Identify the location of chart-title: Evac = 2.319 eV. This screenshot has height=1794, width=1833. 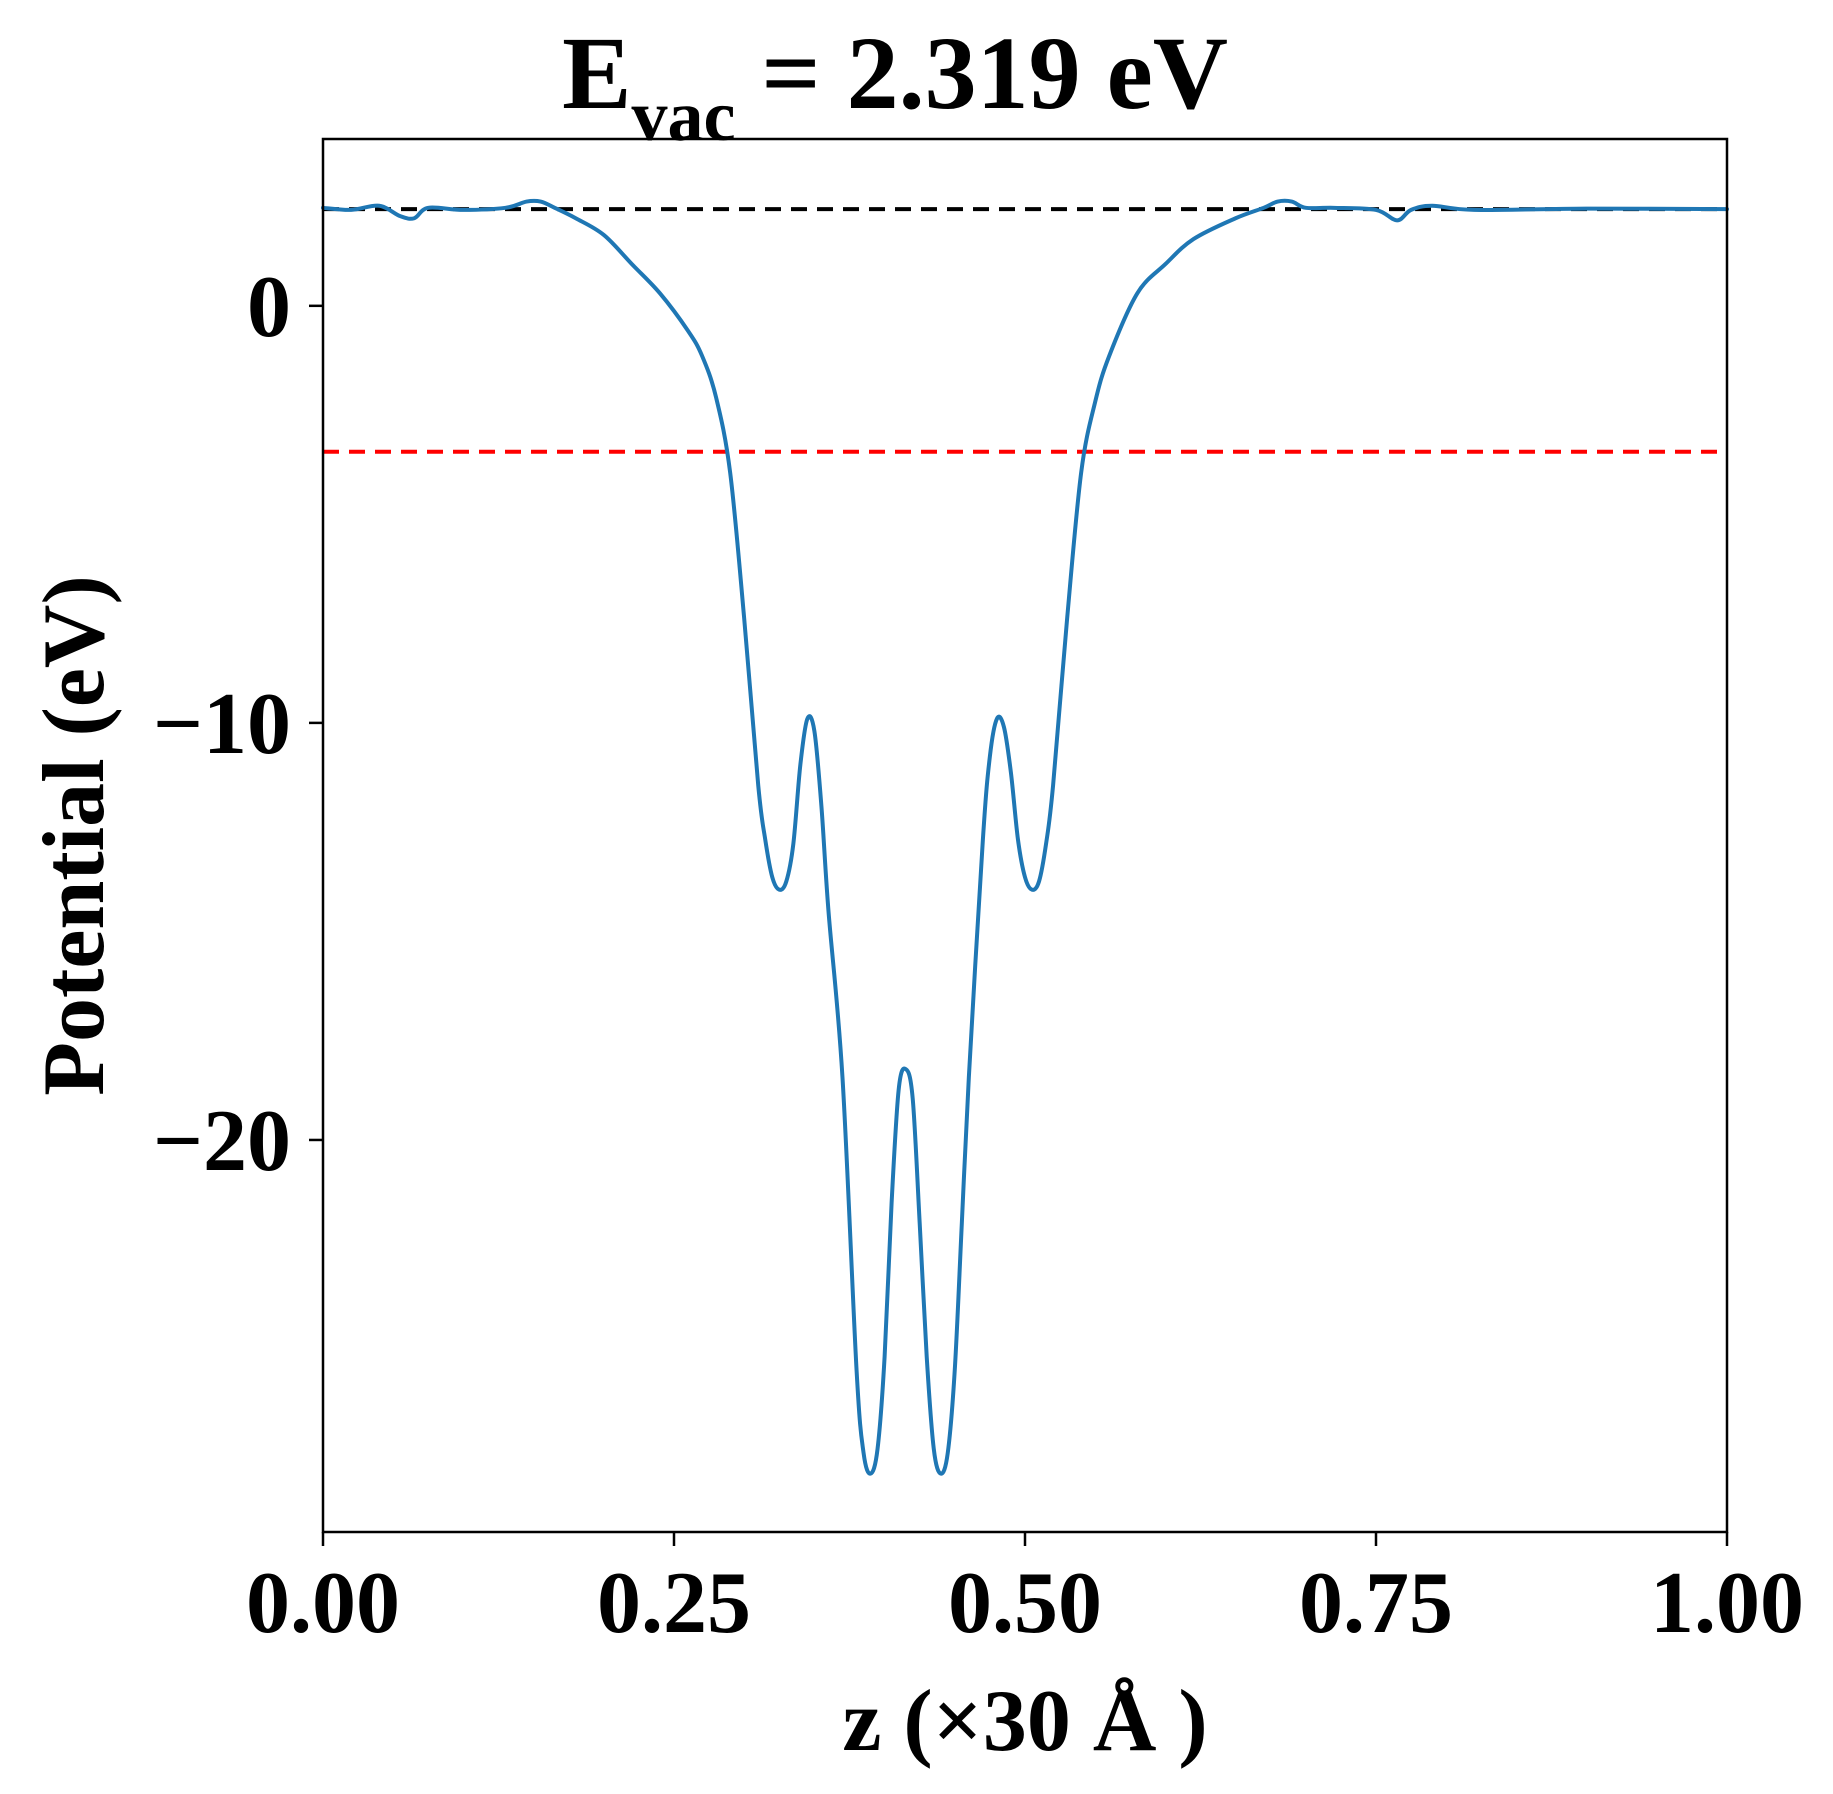
(895, 86).